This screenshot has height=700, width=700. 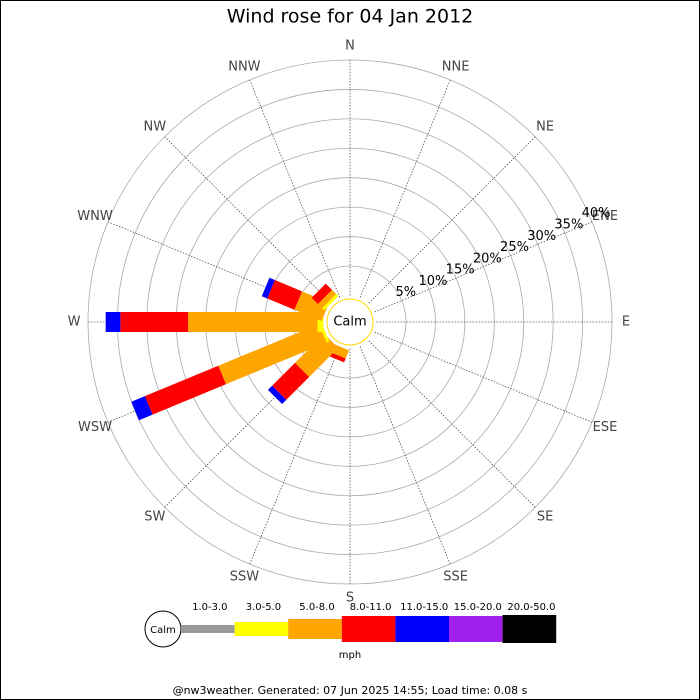 What do you see at coordinates (626, 322) in the screenshot?
I see `direction-label: E` at bounding box center [626, 322].